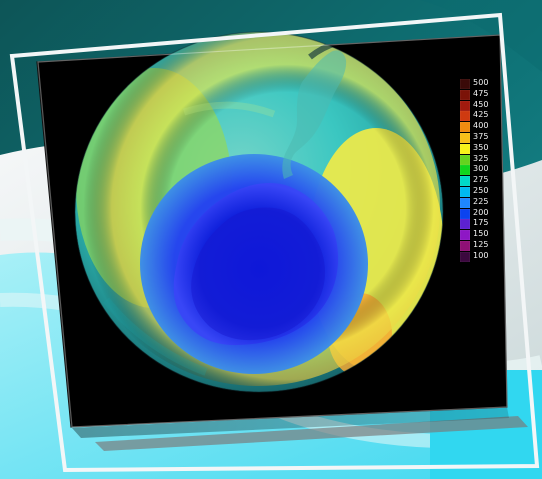 This screenshot has width=542, height=479. What do you see at coordinates (481, 244) in the screenshot?
I see `legend-label-125: 125` at bounding box center [481, 244].